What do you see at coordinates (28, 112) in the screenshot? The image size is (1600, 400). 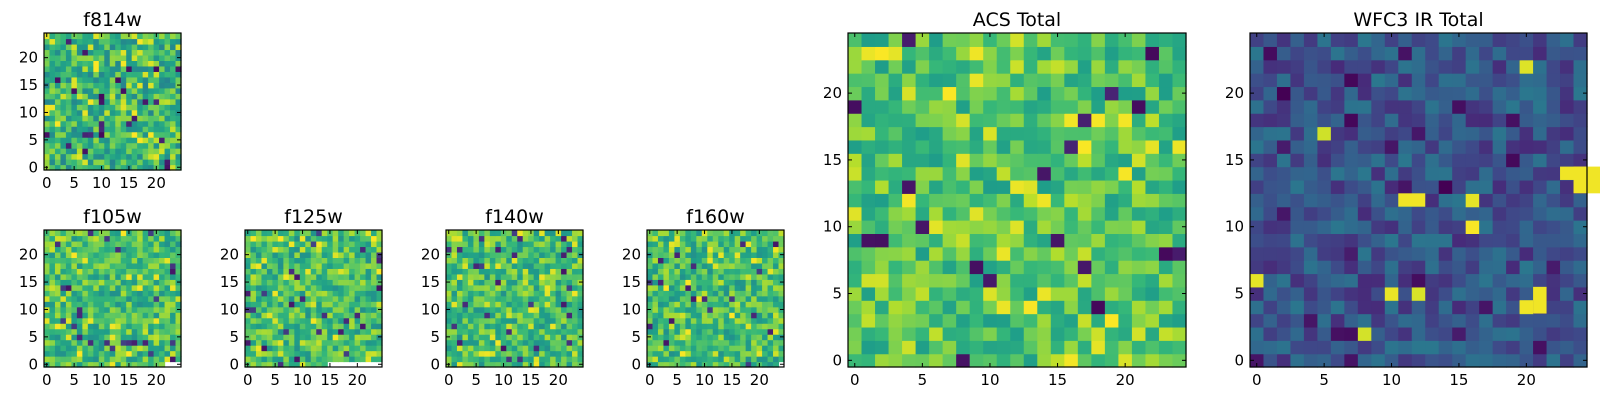 I see `y-tick-label: 10` at bounding box center [28, 112].